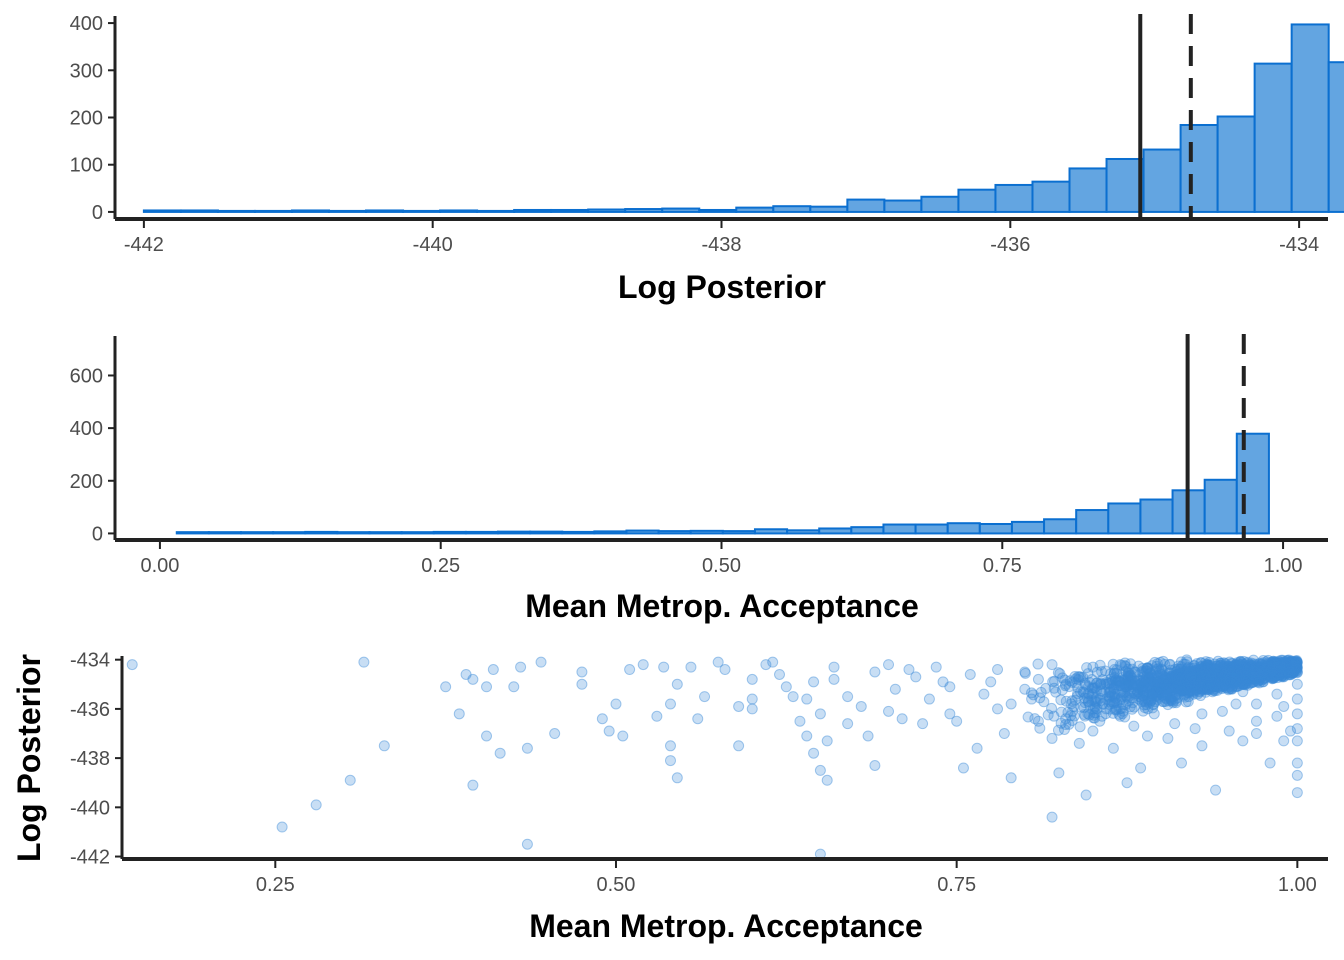 The width and height of the screenshot is (1344, 960). Describe the element at coordinates (159, 566) in the screenshot. I see `x-tick-label: 0.00` at that location.